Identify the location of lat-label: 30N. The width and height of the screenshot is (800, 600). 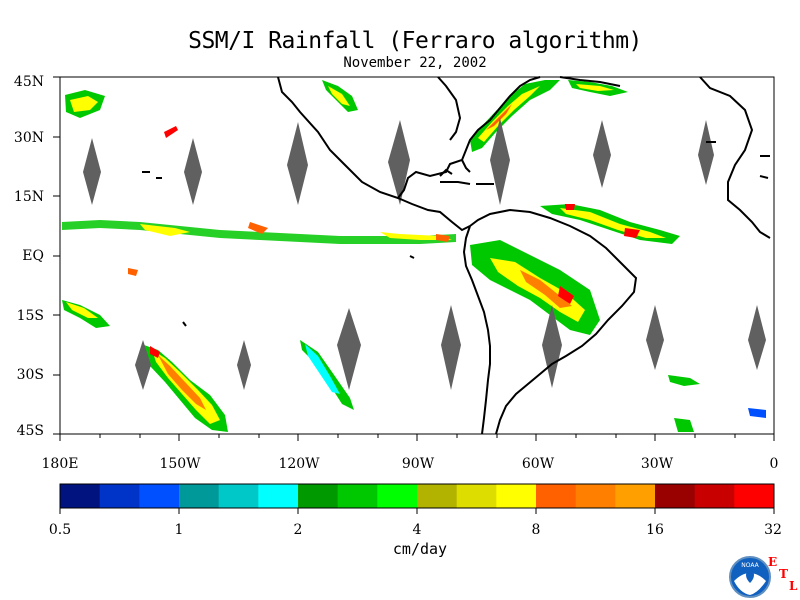
(28, 138).